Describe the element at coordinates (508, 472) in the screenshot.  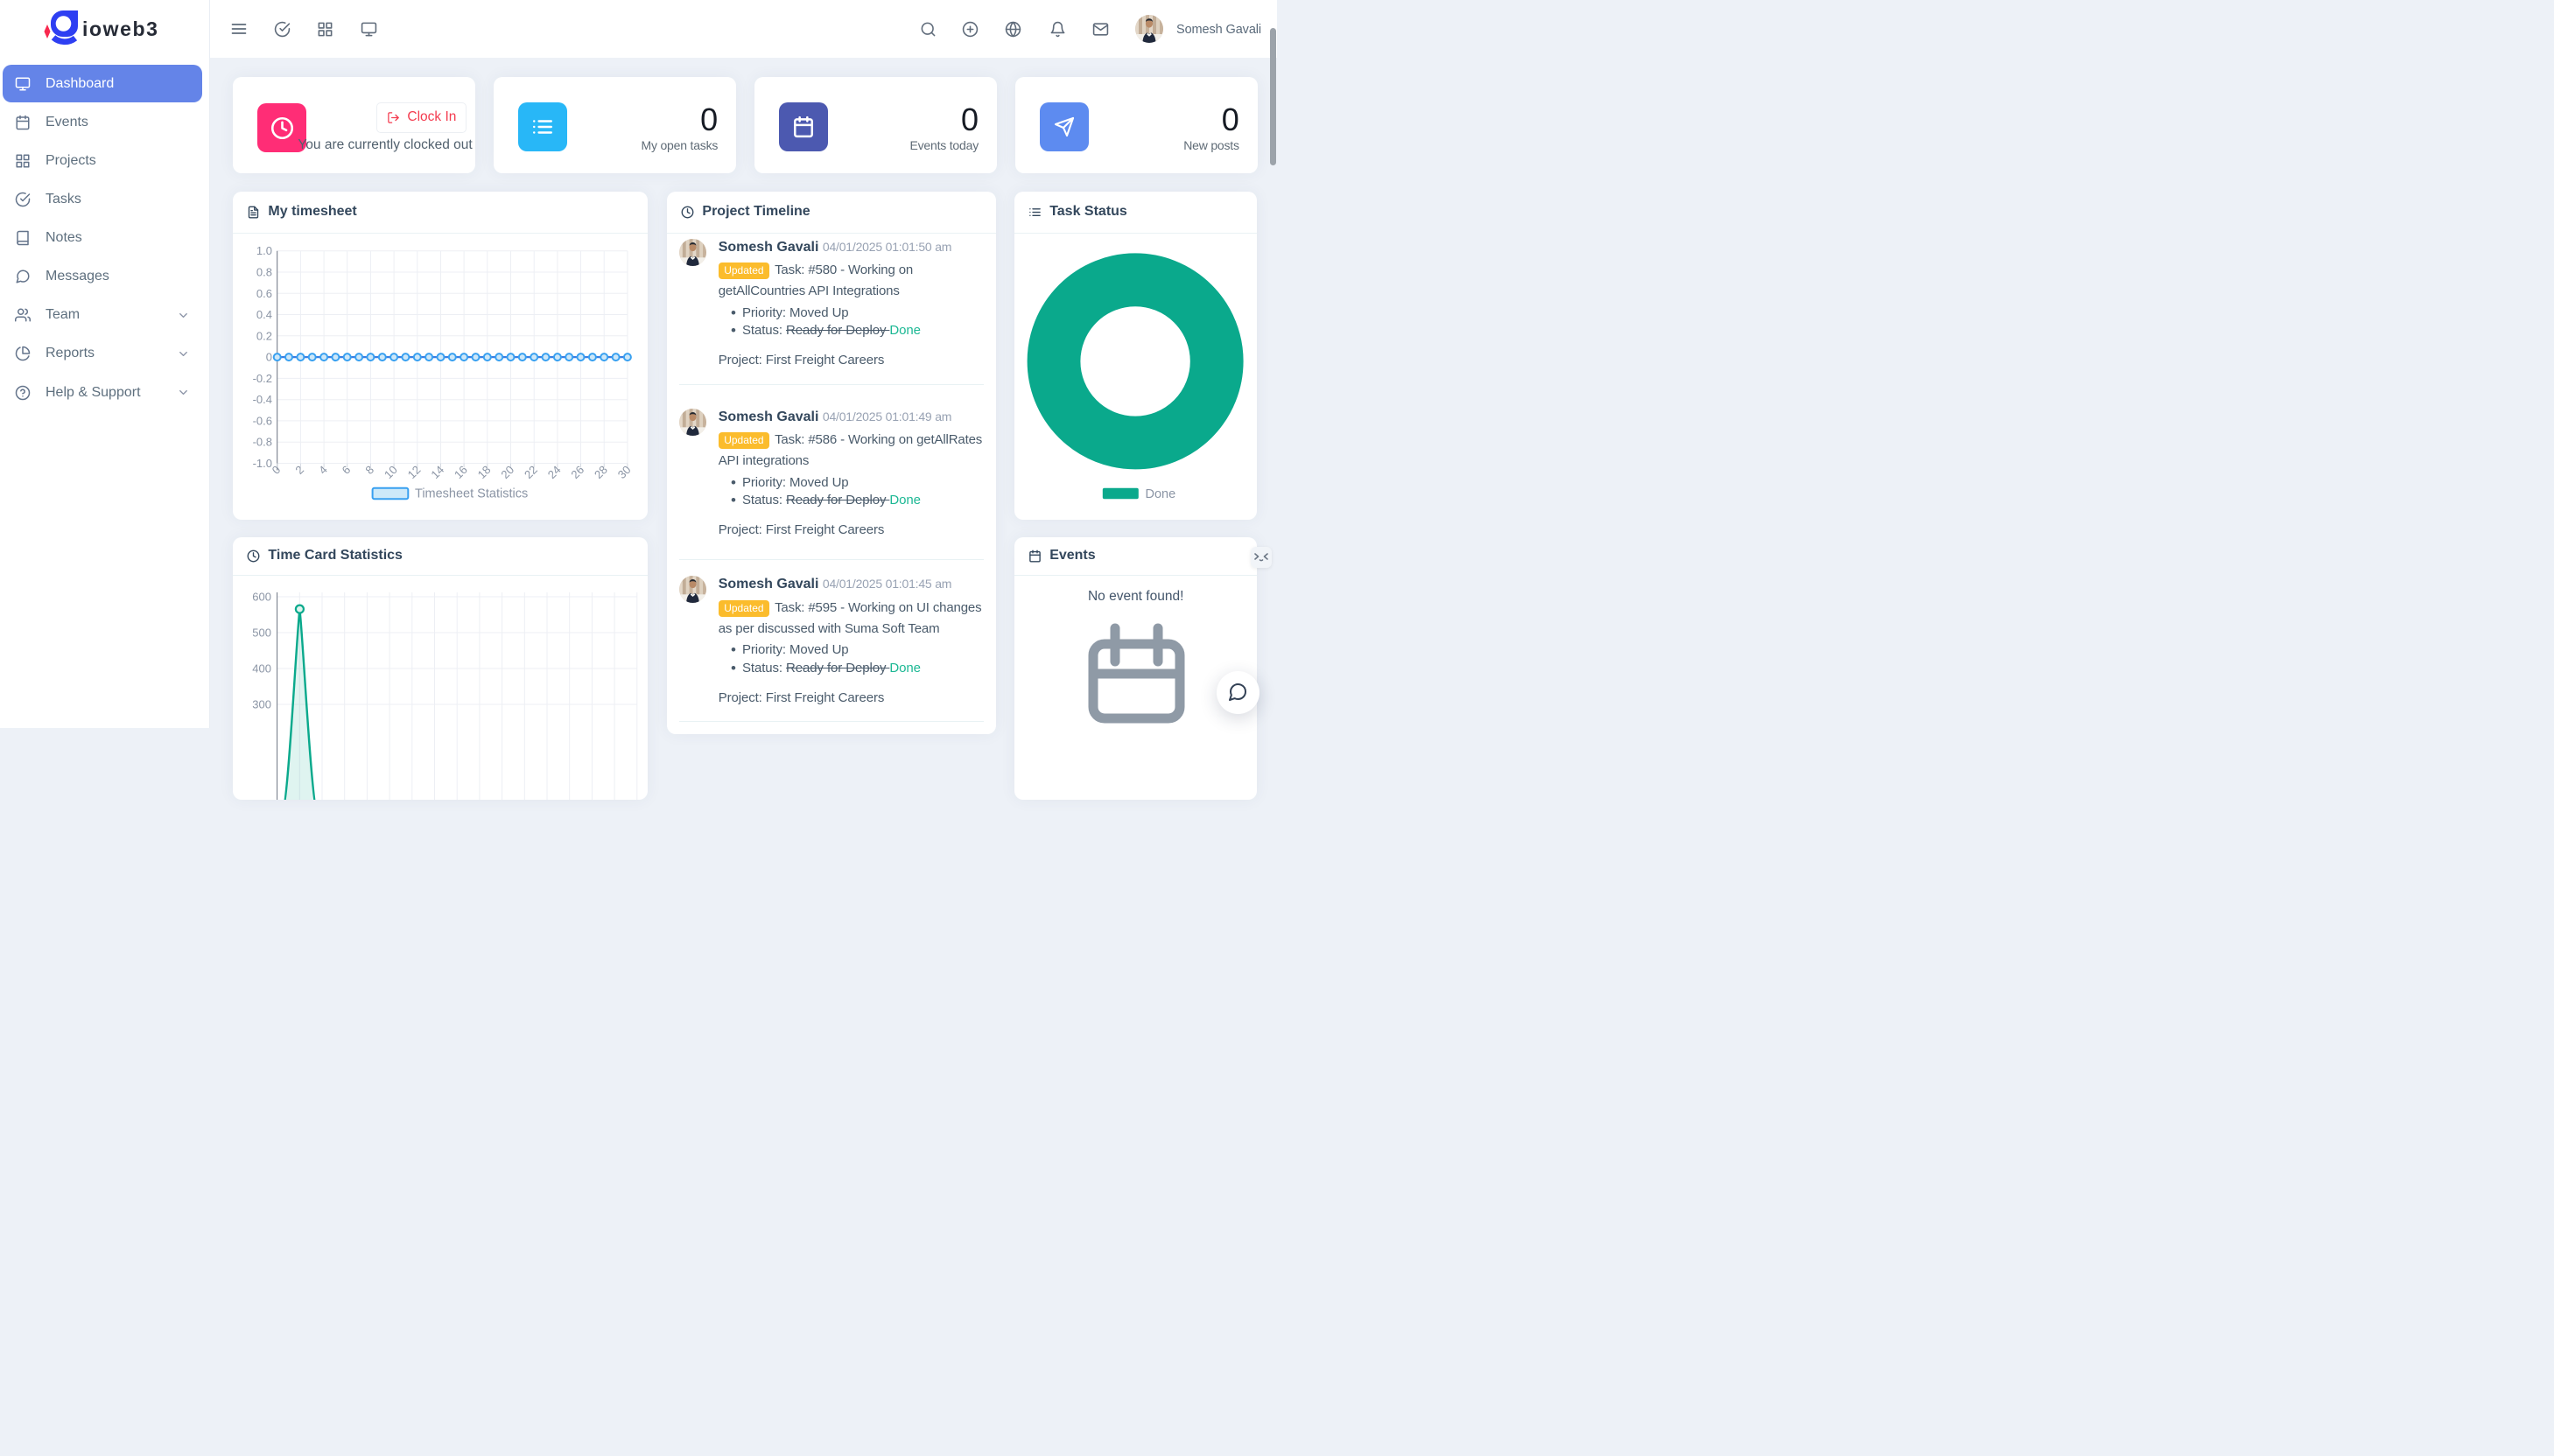
I see `svg-text: 20` at that location.